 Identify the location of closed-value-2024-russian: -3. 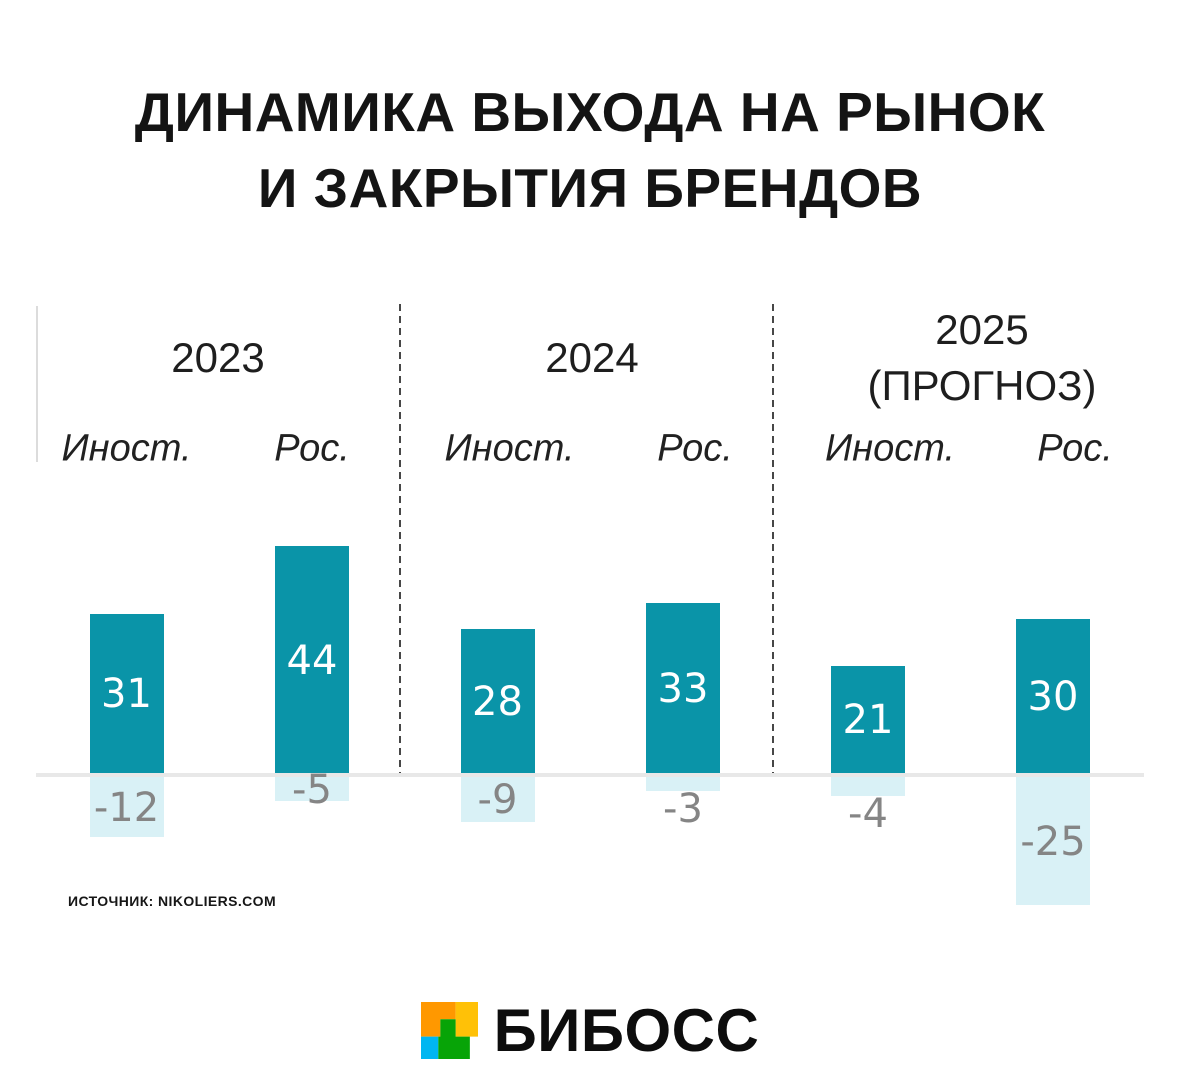
(683, 808).